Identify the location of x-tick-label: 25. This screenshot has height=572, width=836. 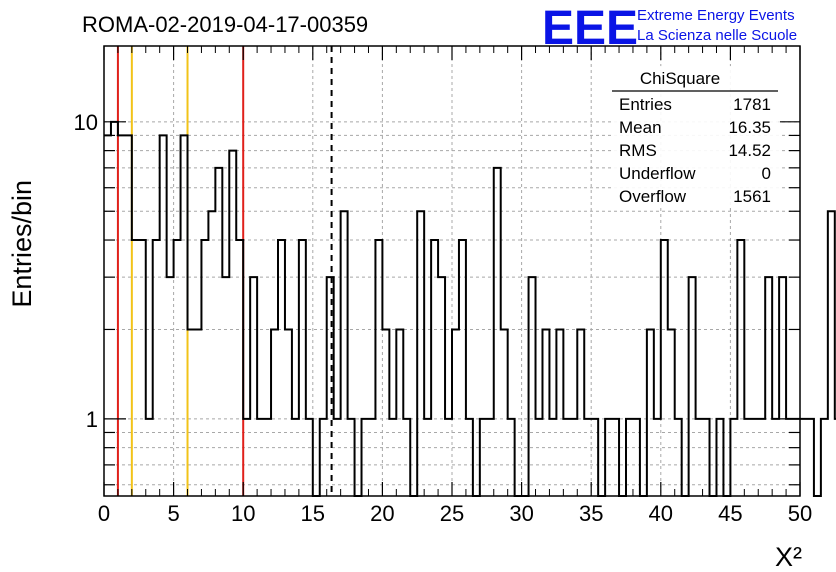
(452, 513).